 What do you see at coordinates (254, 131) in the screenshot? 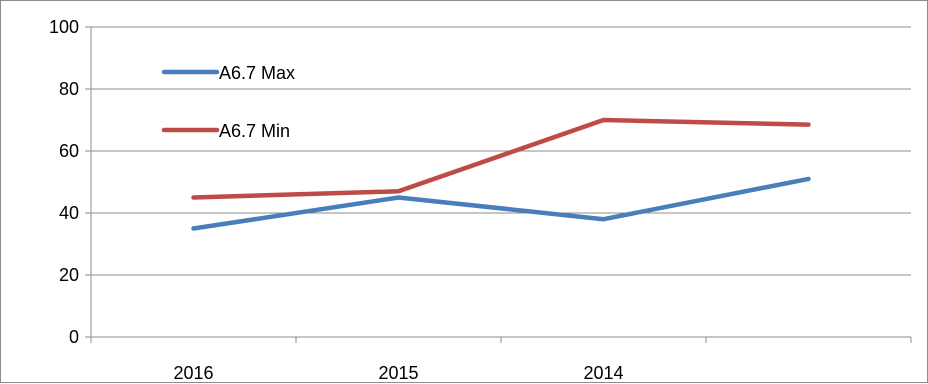
I see `legend-label: A6.7 Min` at bounding box center [254, 131].